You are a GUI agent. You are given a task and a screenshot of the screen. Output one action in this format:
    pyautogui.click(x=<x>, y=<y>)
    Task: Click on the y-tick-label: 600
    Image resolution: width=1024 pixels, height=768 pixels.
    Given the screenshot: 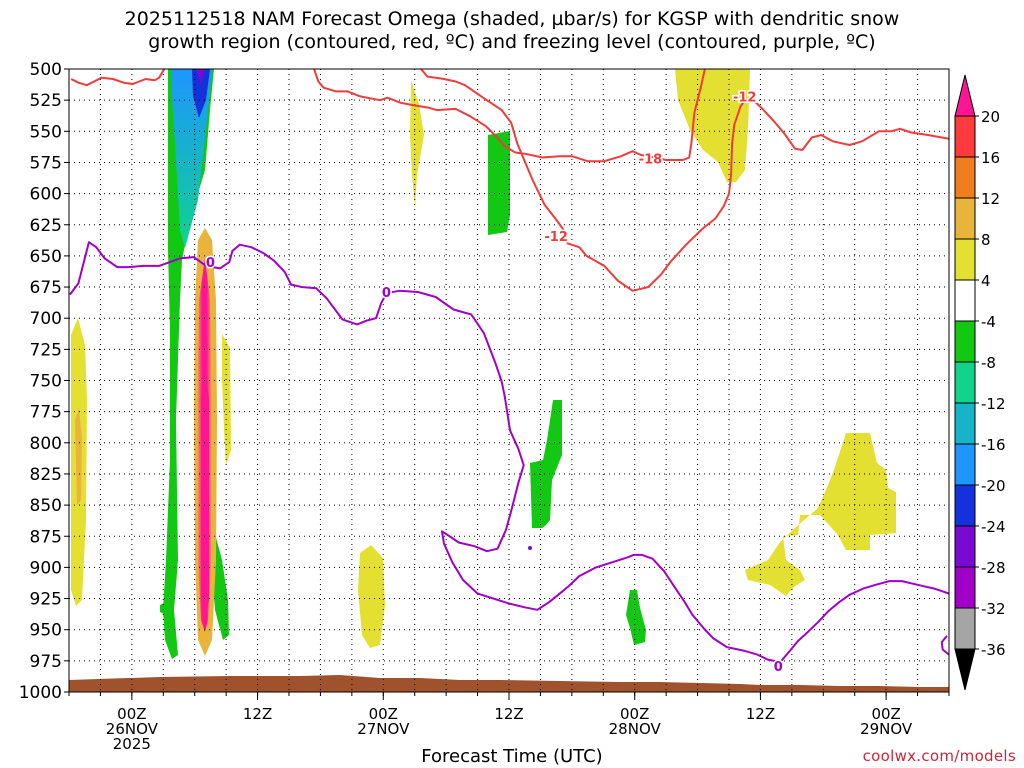 What is the action you would take?
    pyautogui.click(x=46, y=195)
    